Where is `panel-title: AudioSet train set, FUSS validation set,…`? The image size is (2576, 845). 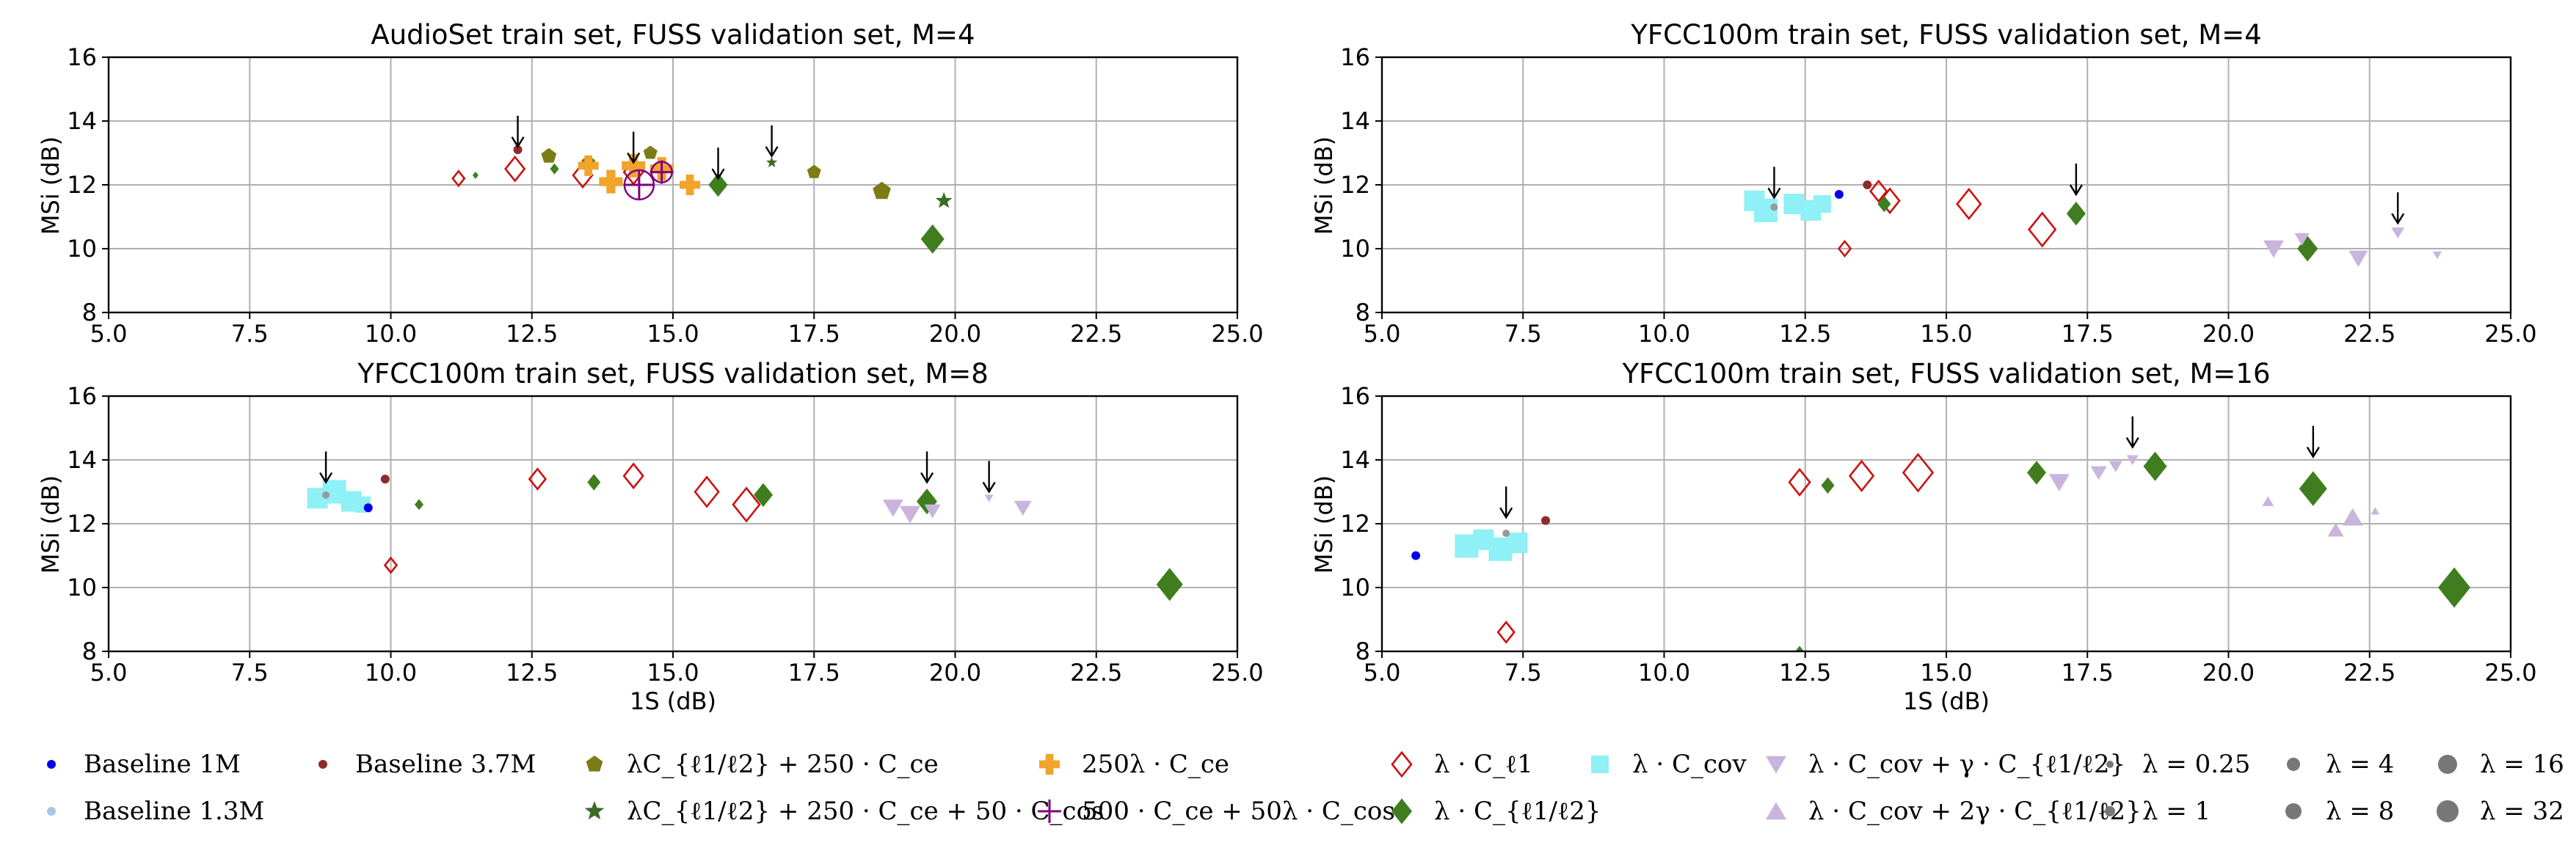
panel-title: AudioSet train set, FUSS validation set,… is located at coordinates (673, 35).